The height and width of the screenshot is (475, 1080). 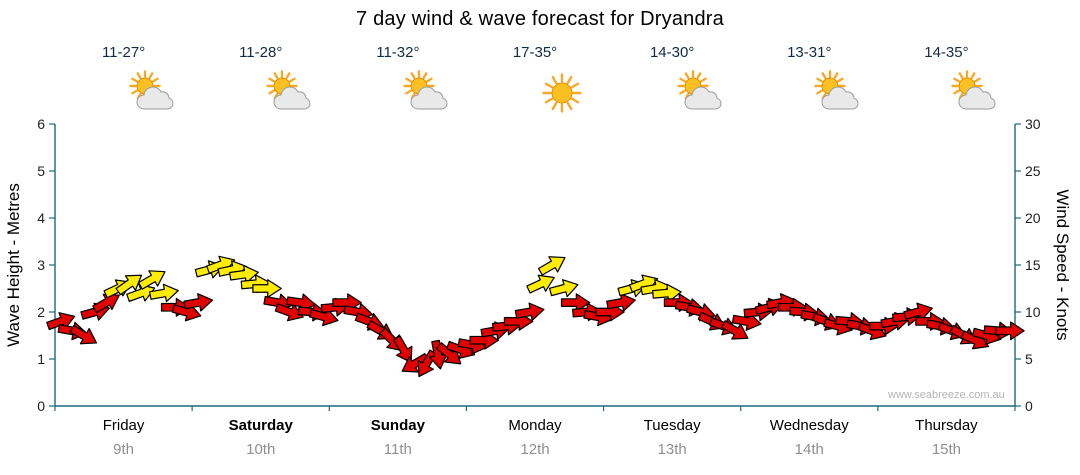 I want to click on day-temperature: 14-30°, so click(x=672, y=52).